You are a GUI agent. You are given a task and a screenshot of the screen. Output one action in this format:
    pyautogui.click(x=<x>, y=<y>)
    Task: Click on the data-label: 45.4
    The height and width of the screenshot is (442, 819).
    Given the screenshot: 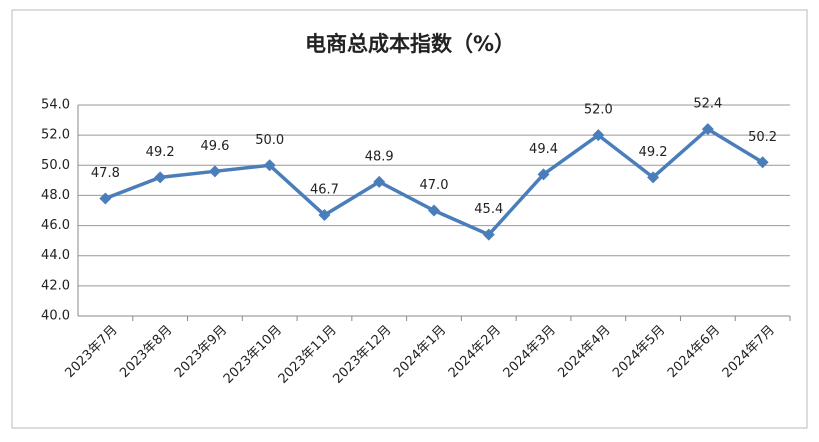 What is the action you would take?
    pyautogui.click(x=488, y=209)
    